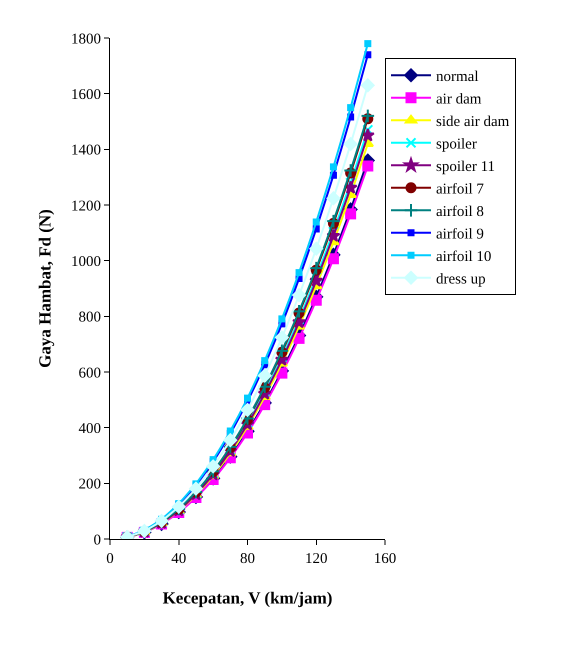 This screenshot has height=659, width=580. I want to click on y-tick-label: 1600, so click(86, 94).